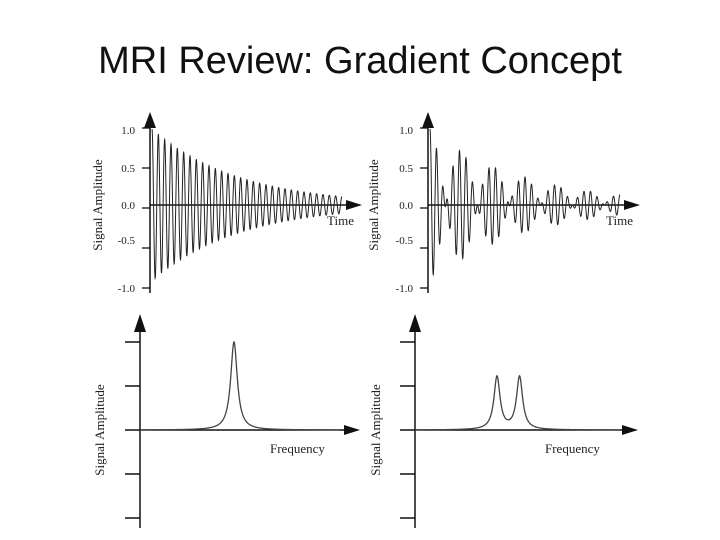 This screenshot has width=720, height=540. I want to click on spectrum-chart-double: Signal Amplitude Frequency, so click(503, 421).